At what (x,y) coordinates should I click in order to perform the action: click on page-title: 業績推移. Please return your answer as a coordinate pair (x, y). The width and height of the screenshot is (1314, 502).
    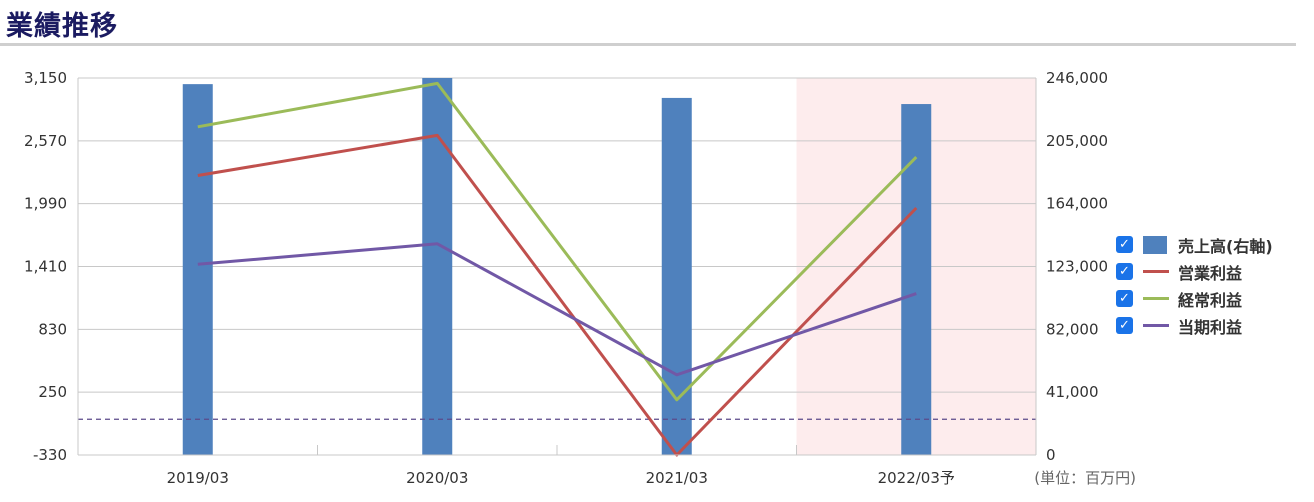
    Looking at the image, I should click on (62, 26).